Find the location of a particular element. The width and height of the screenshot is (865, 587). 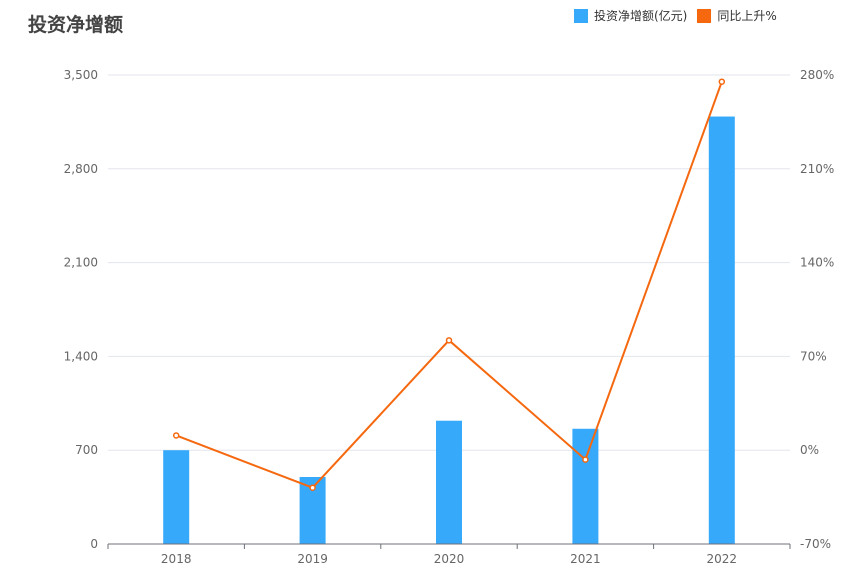

x-tick-label: 2022 is located at coordinates (722, 559).